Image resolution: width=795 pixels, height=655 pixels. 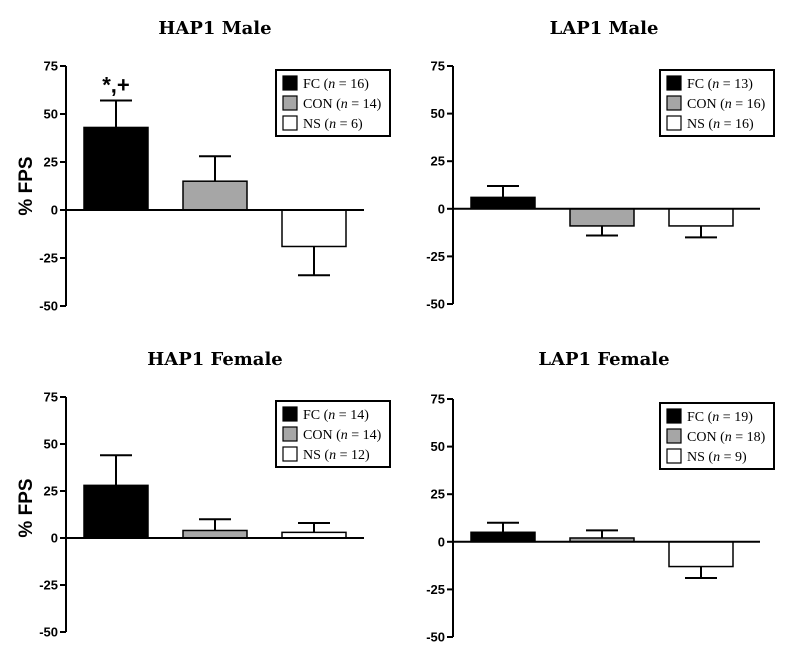 What do you see at coordinates (318, 435) in the screenshot?
I see `legend-label: CON` at bounding box center [318, 435].